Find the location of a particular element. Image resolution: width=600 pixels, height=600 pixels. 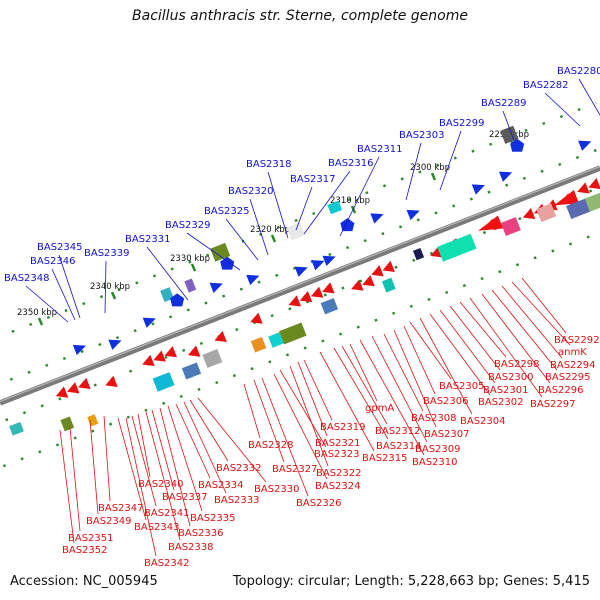

reverse-gene-label: BAS2321 is located at coordinates (338, 443).